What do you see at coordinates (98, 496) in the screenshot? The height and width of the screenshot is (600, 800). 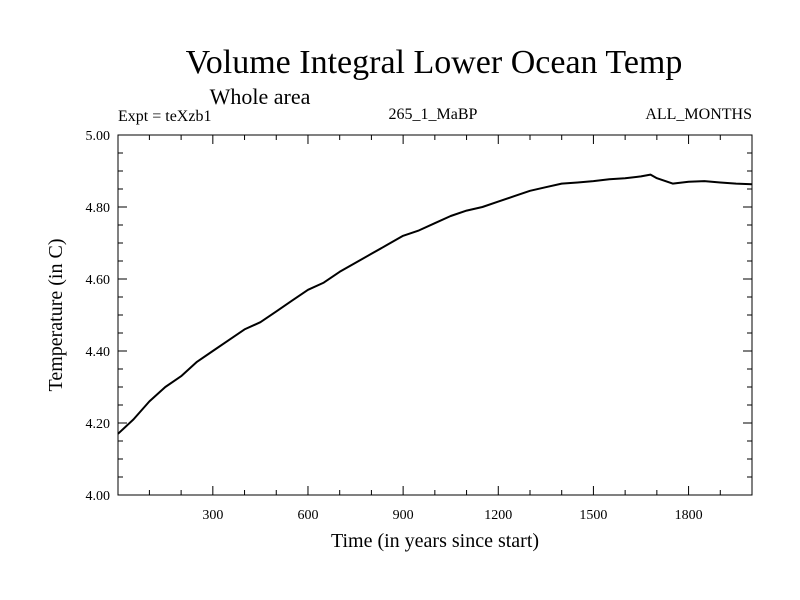 I see `y-tick-label: 4.00` at bounding box center [98, 496].